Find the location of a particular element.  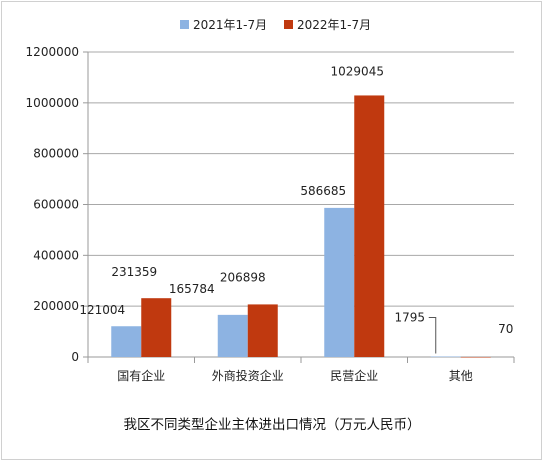

y-tick-label: 400000 is located at coordinates (56, 255).